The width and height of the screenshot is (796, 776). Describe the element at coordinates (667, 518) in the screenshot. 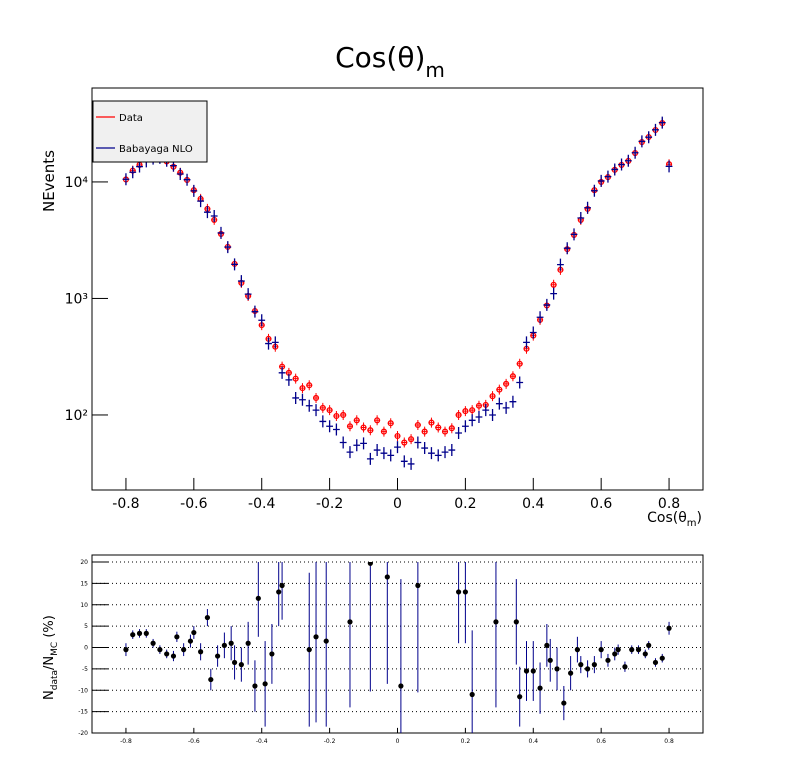

I see `x-label-text: Cos(θ` at that location.